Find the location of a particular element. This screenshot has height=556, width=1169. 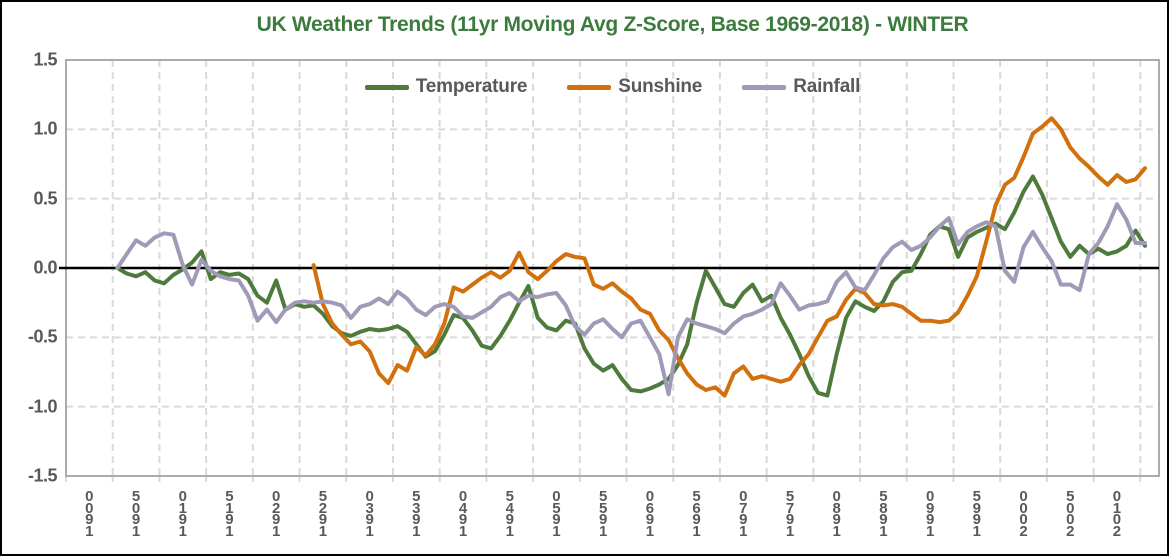

y-tick-label: 1.5 is located at coordinates (45, 59).